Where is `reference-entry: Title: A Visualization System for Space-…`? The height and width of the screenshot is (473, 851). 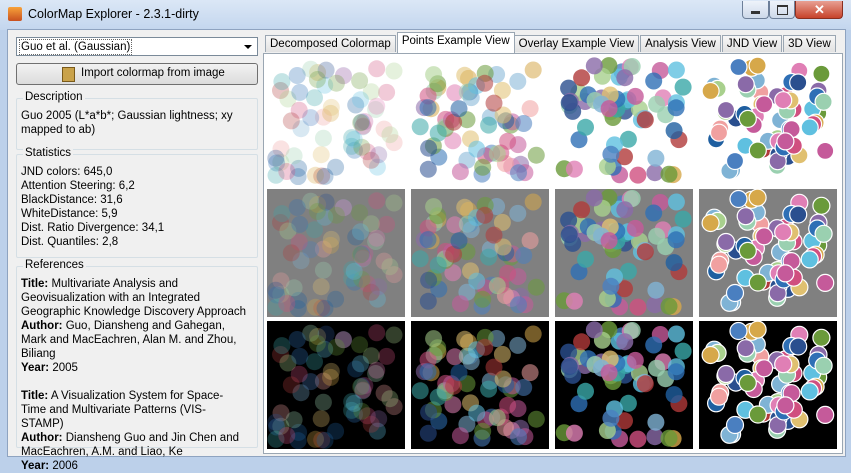 reference-entry: Title: A Visualization System for Space-… is located at coordinates (134, 431).